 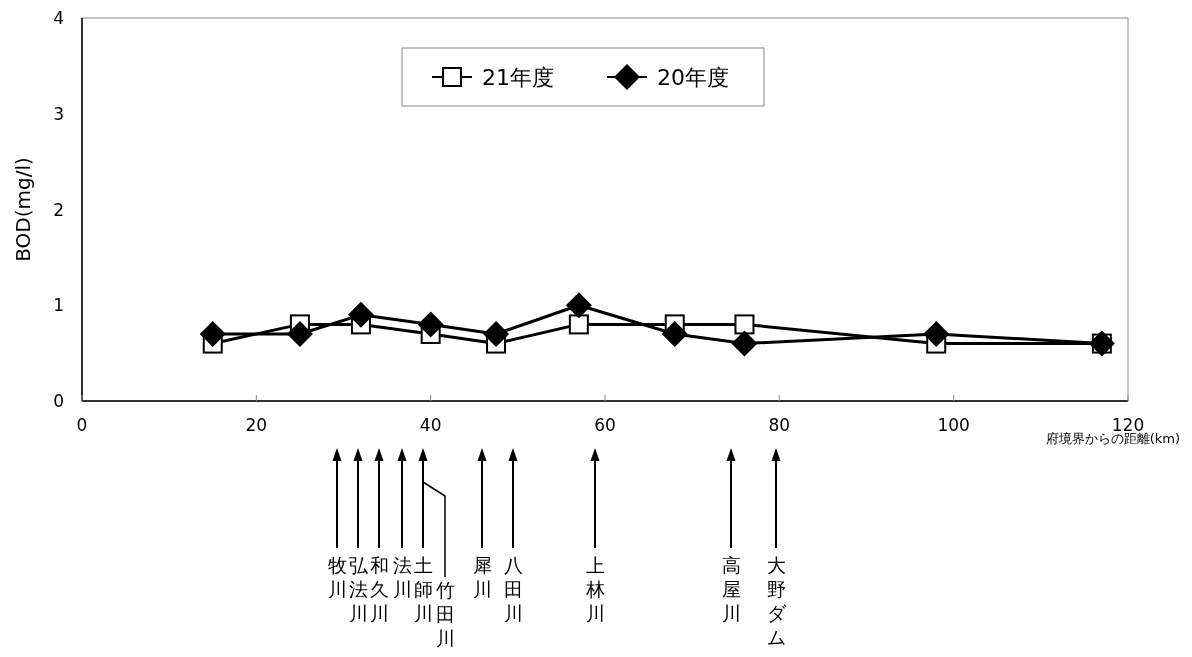 I want to click on y-tick-label: 0, so click(x=58, y=401).